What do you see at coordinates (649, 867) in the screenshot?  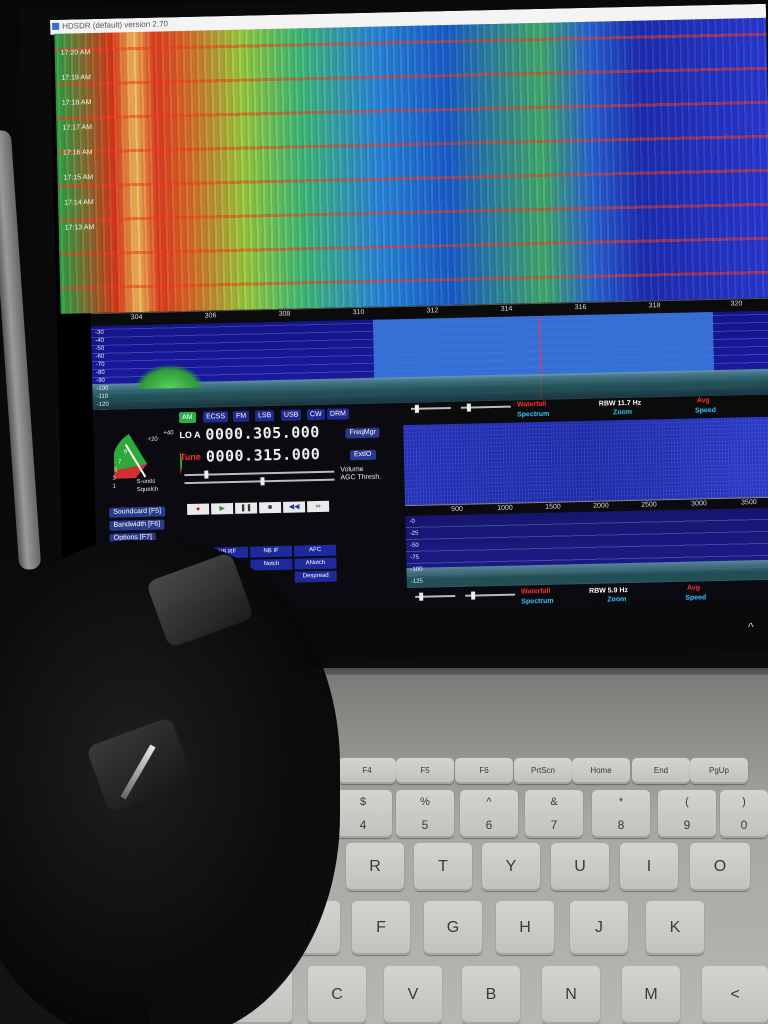 I see `key-i: I` at bounding box center [649, 867].